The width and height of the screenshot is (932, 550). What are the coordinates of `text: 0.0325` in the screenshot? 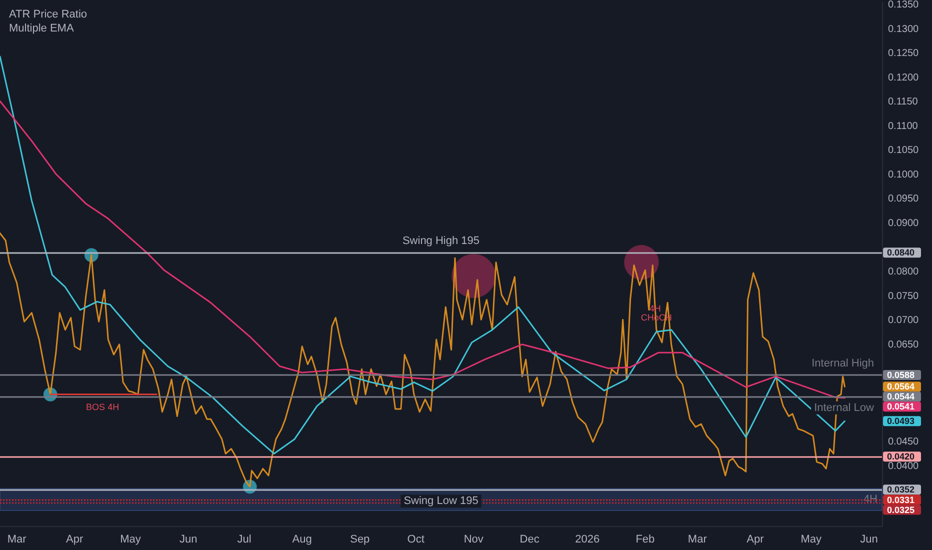 It's located at (901, 509).